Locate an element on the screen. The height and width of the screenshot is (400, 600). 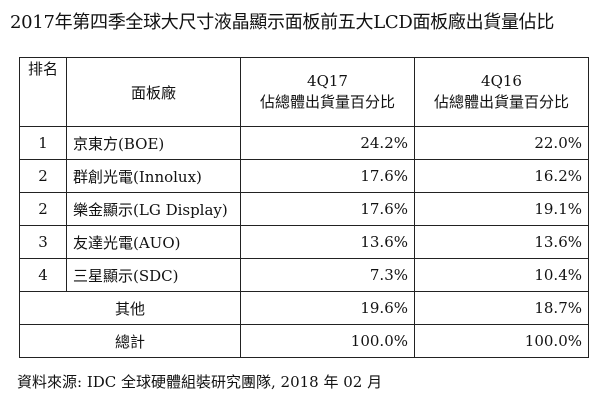
q16-share-cell: 22.0% is located at coordinates (501, 143).